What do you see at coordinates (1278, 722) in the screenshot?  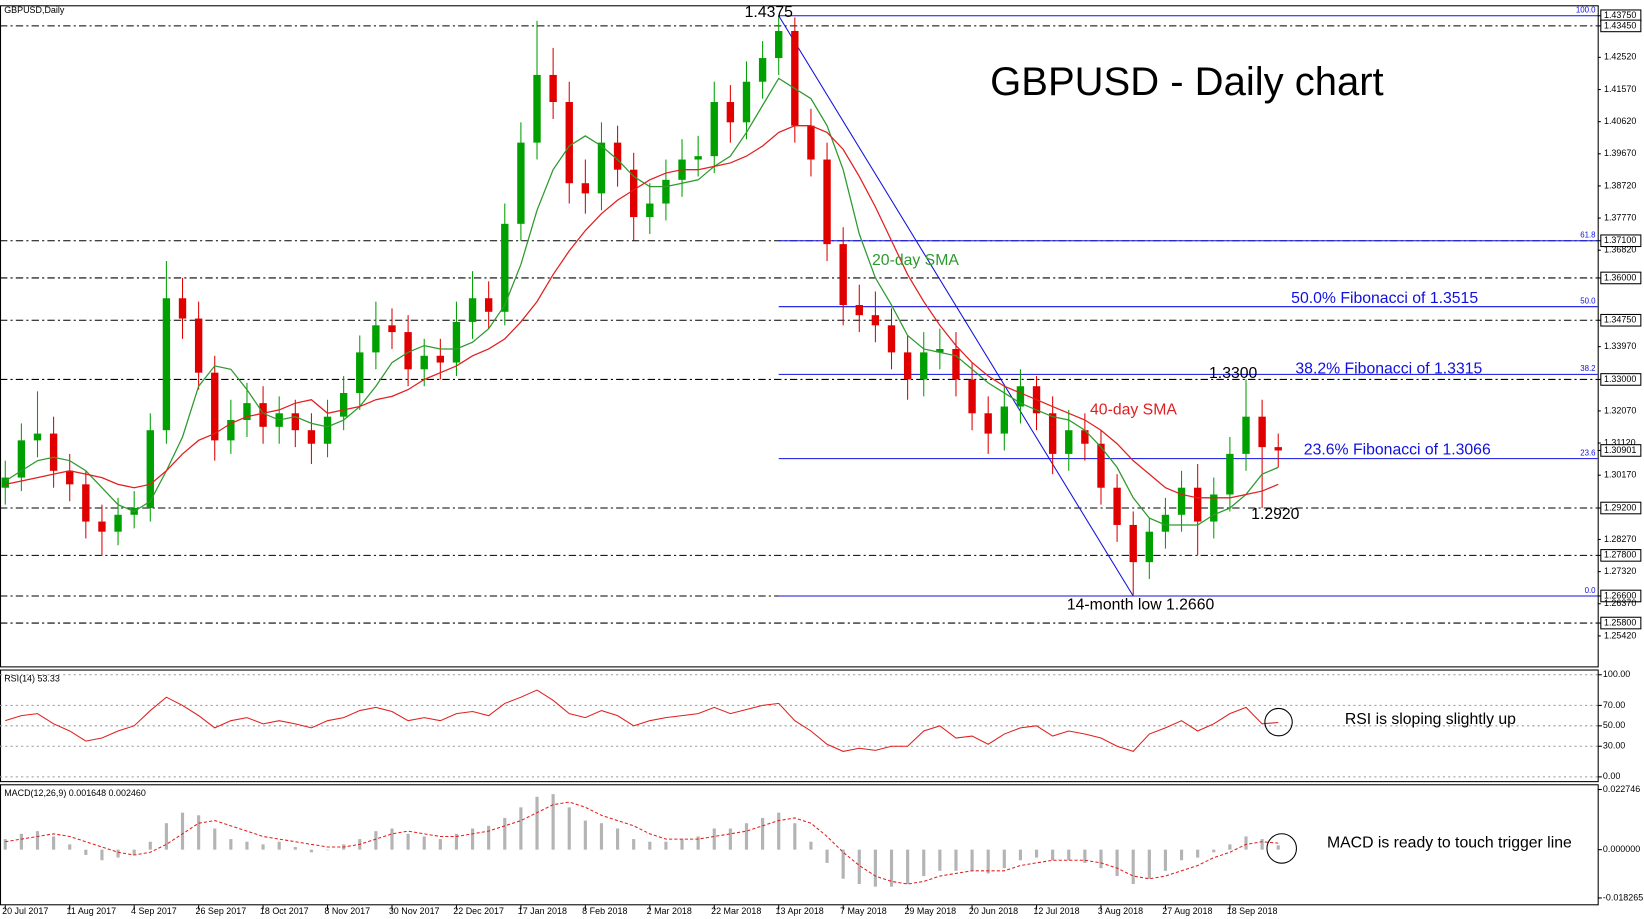 I see `highlight-circle` at bounding box center [1278, 722].